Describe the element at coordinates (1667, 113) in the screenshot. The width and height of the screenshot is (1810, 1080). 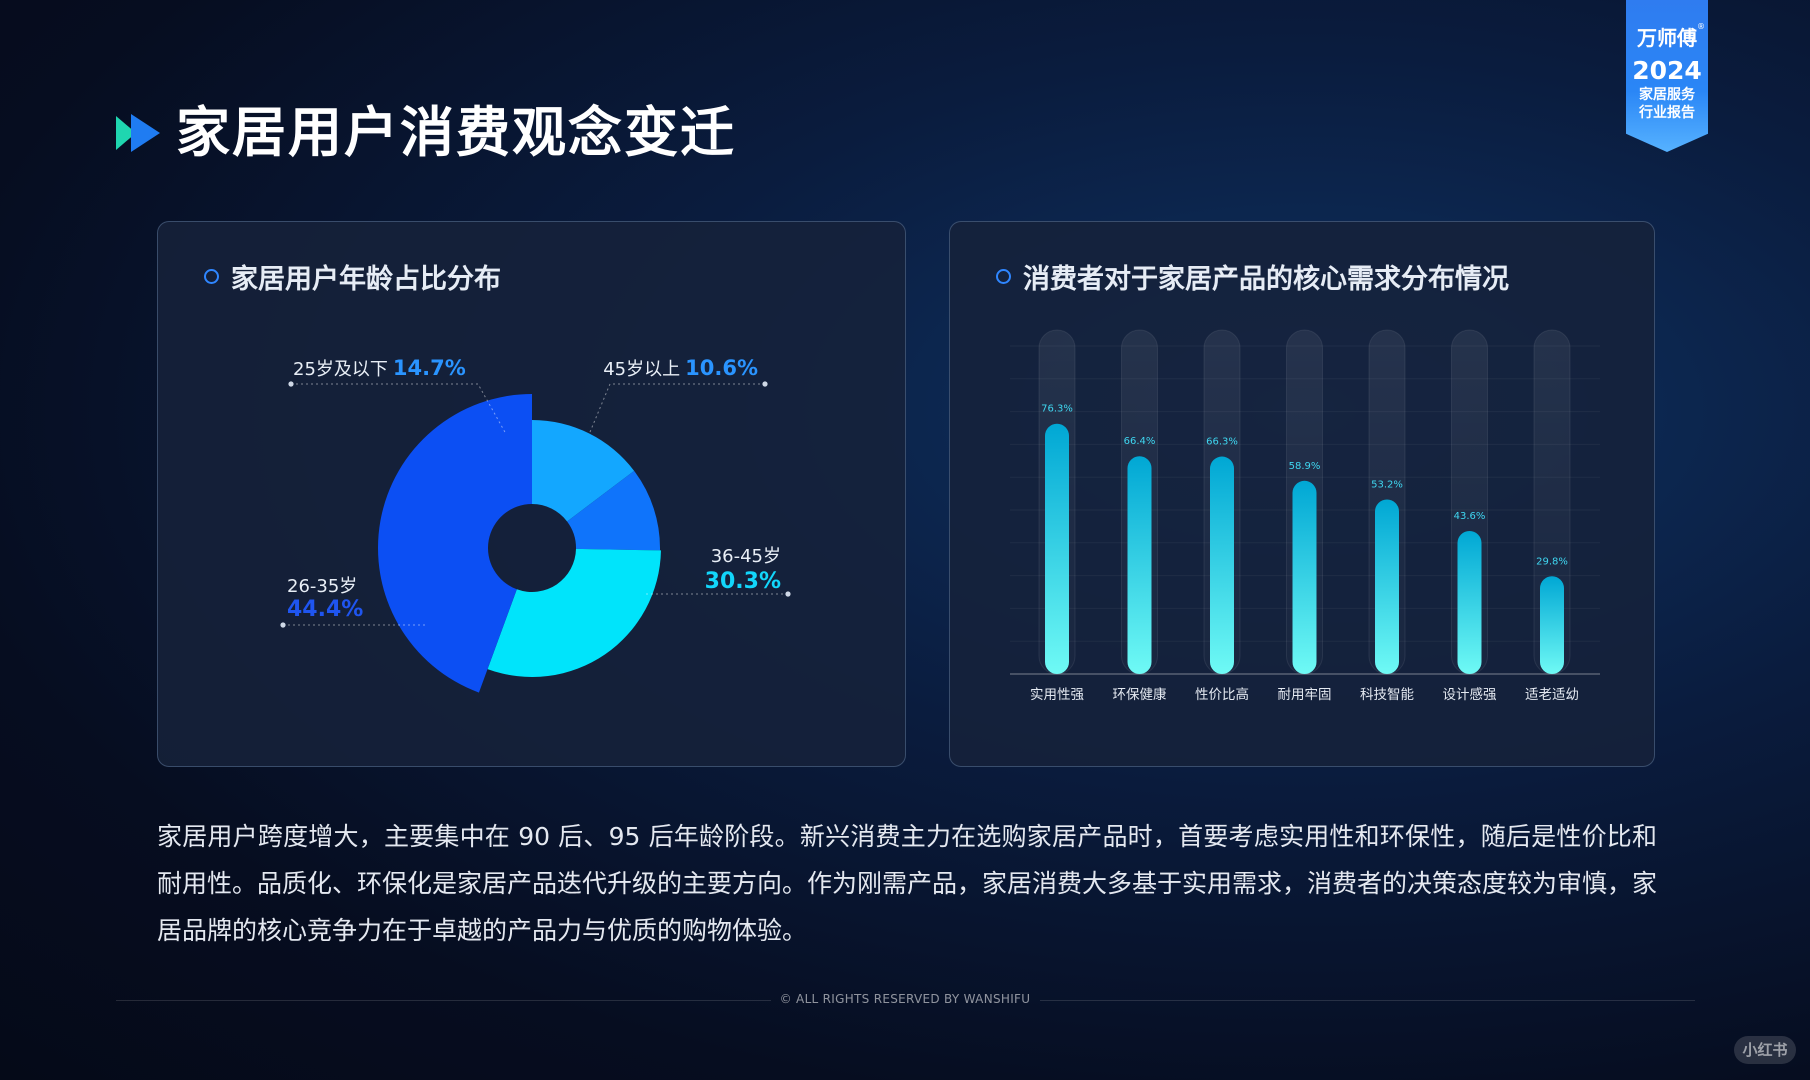
I see `report-name-line2: 行业报告` at that location.